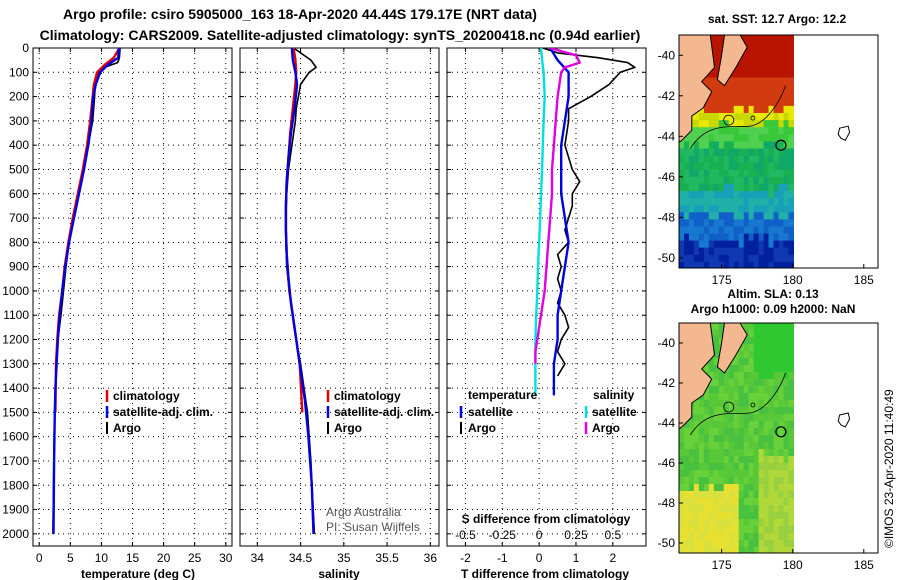 The image size is (900, 580). Describe the element at coordinates (503, 395) in the screenshot. I see `legend-title-temperature: temperature` at that location.